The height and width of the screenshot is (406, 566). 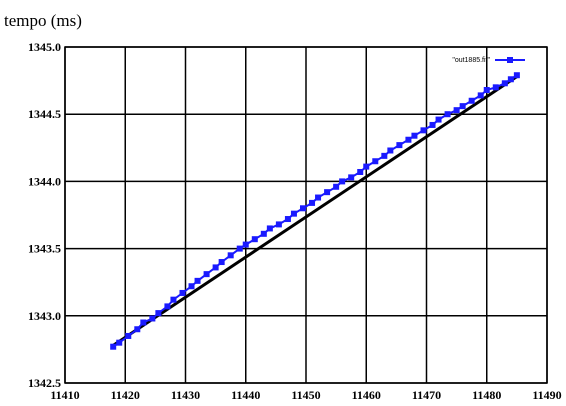 What do you see at coordinates (471, 60) in the screenshot?
I see `legend-label: "out1885.fit"` at bounding box center [471, 60].